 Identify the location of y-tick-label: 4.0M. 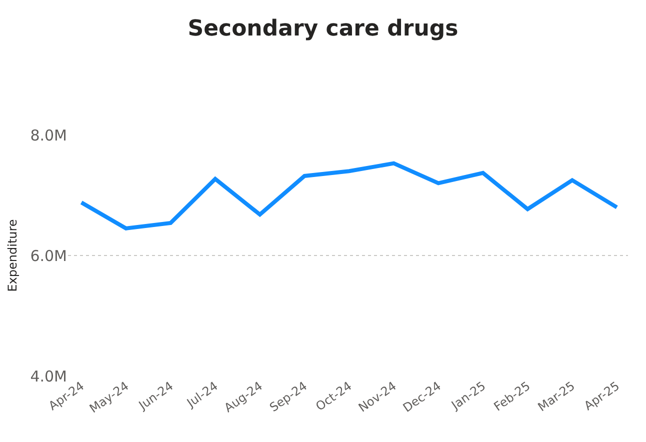
(48, 376).